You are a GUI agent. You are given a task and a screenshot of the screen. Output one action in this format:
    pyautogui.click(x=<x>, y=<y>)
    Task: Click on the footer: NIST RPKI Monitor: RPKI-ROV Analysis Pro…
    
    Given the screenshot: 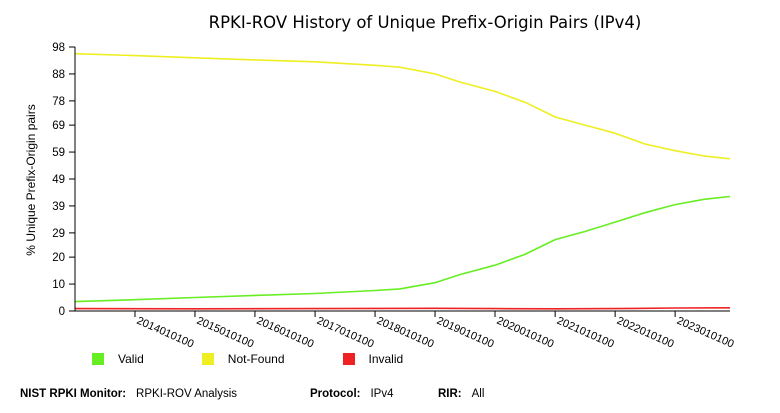 What is the action you would take?
    pyautogui.click(x=252, y=394)
    